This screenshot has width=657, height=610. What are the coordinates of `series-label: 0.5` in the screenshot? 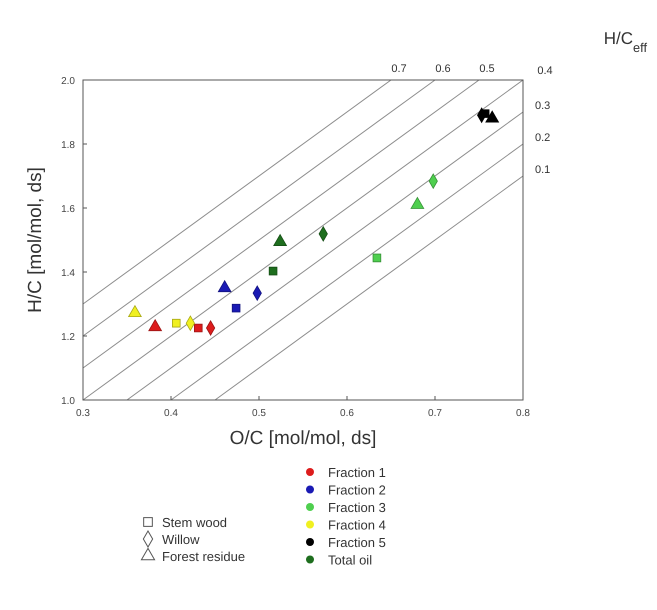 It's located at (487, 69).